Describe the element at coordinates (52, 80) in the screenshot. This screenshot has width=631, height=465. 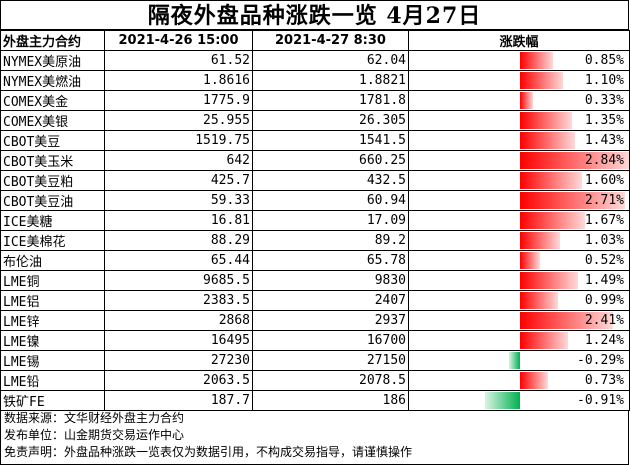
I see `cell-contract-name: NYMEX美燃油` at that location.